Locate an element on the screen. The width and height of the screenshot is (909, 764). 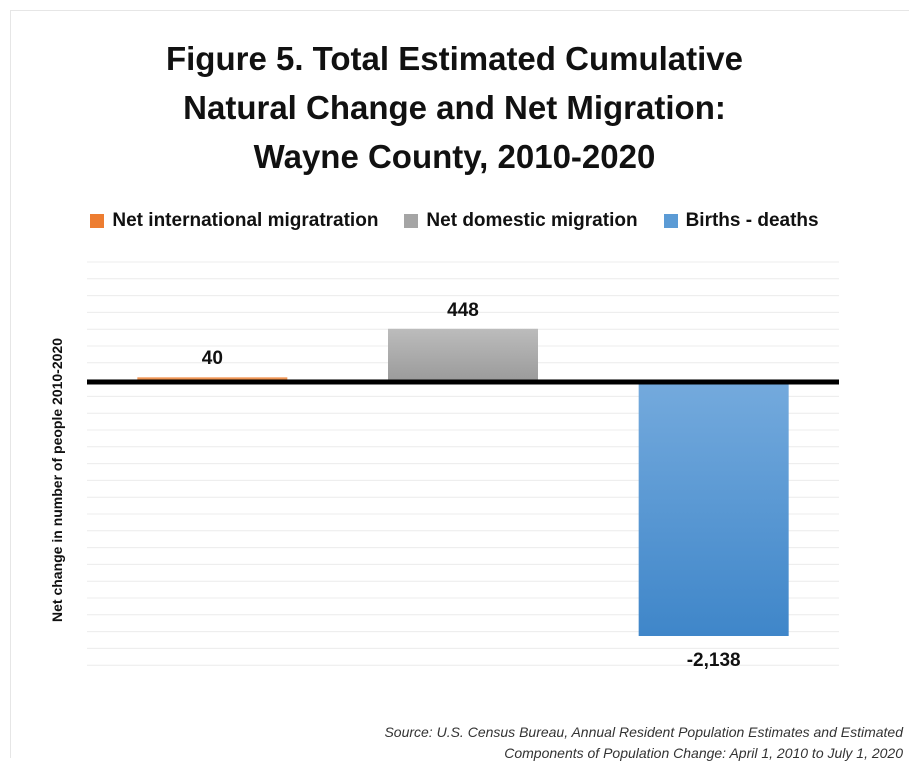
legend-label-births-deaths: Births - deaths is located at coordinates (752, 220).